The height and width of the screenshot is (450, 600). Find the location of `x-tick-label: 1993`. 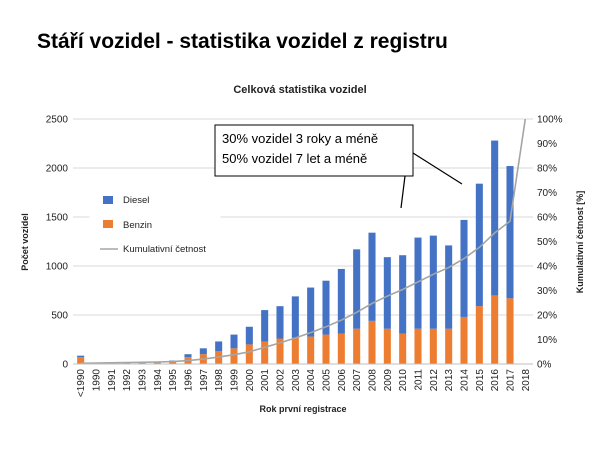

x-tick-label: 1993 is located at coordinates (143, 380).